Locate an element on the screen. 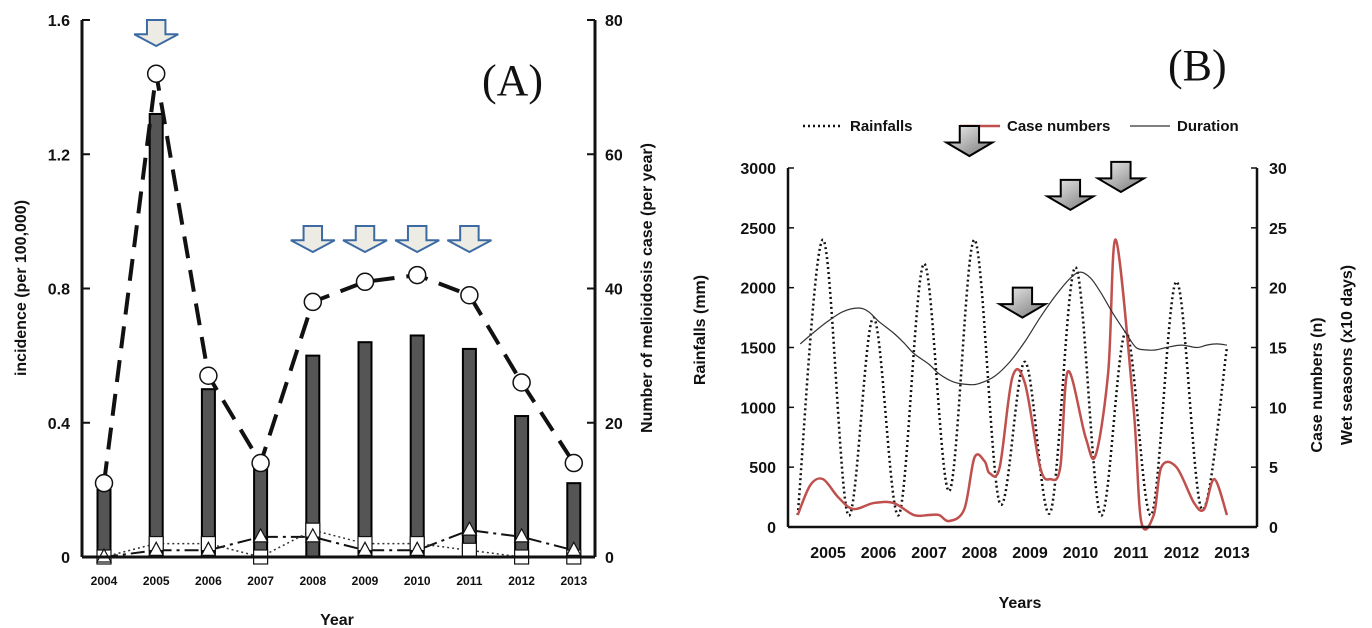  panel-a-y-tick-label-left: 0 is located at coordinates (65, 558).